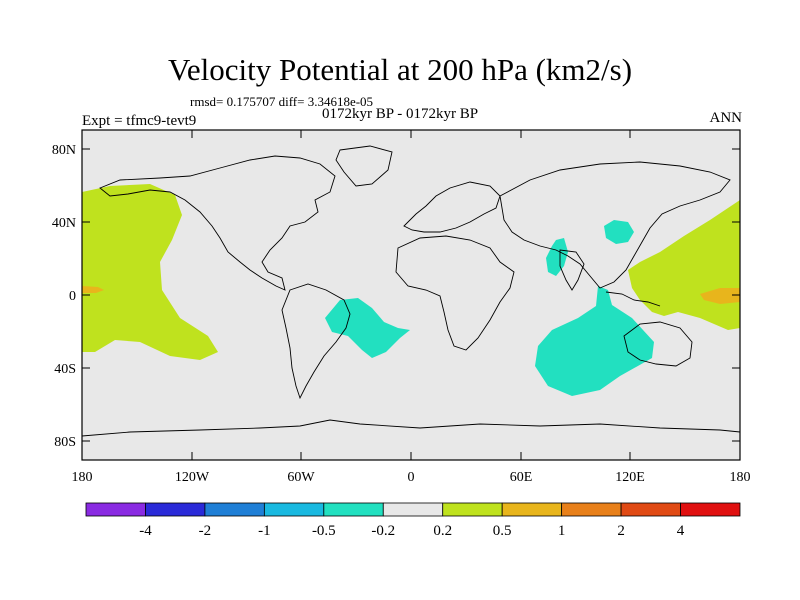  I want to click on experiment-label: Expt = tfmc9-tevt9, so click(139, 121).